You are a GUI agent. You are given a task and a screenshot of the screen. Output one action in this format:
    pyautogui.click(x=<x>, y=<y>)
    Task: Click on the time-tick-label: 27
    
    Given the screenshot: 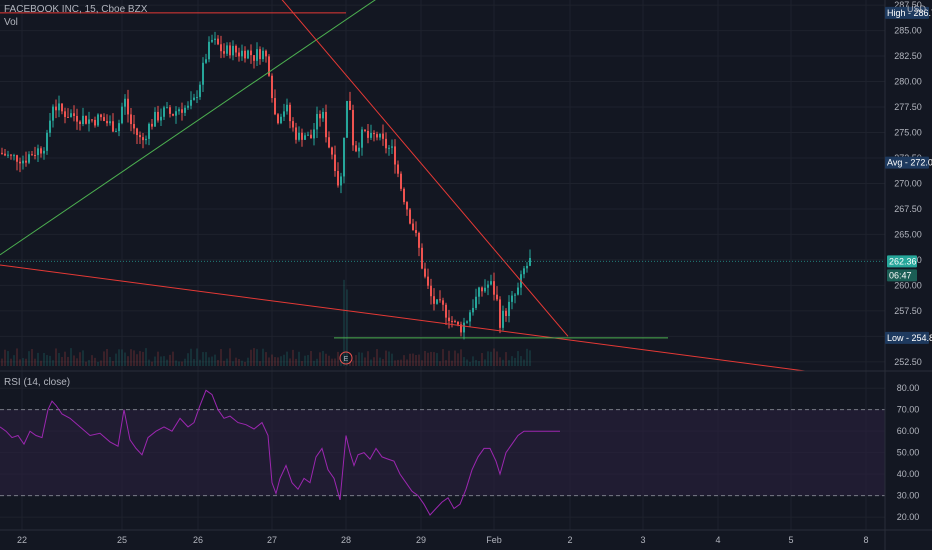 What is the action you would take?
    pyautogui.click(x=272, y=540)
    